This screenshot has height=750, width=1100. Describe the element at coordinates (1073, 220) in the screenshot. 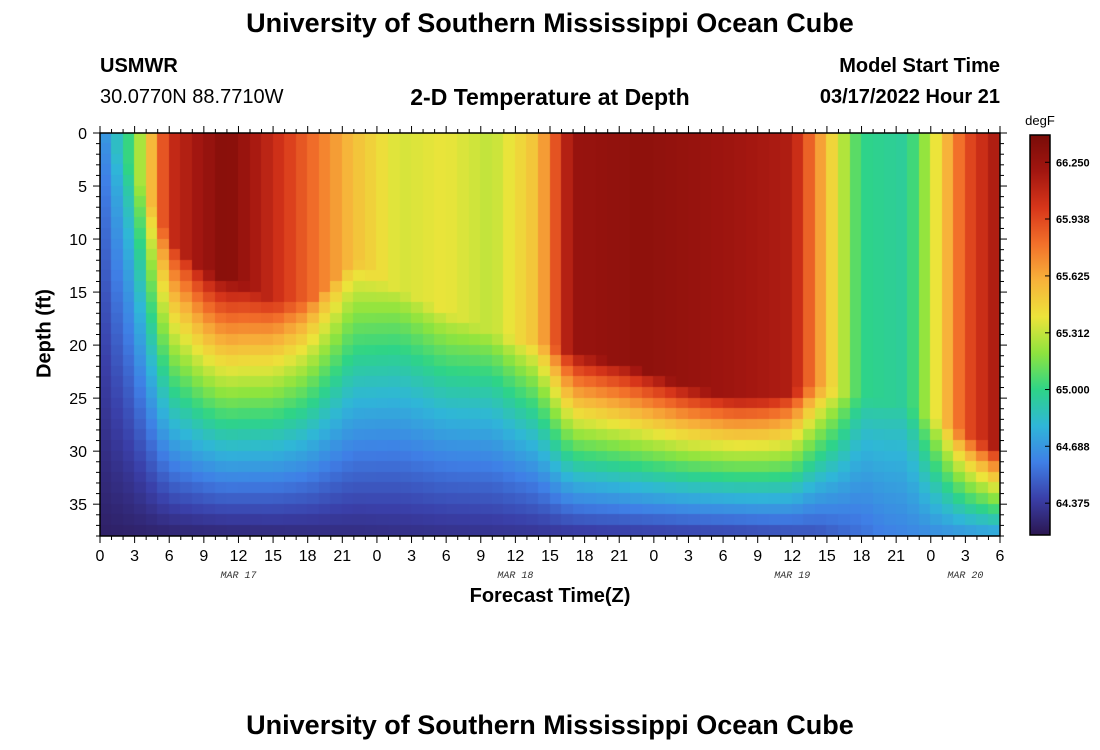

I see `colorbar-tick-label: 65.938` at that location.